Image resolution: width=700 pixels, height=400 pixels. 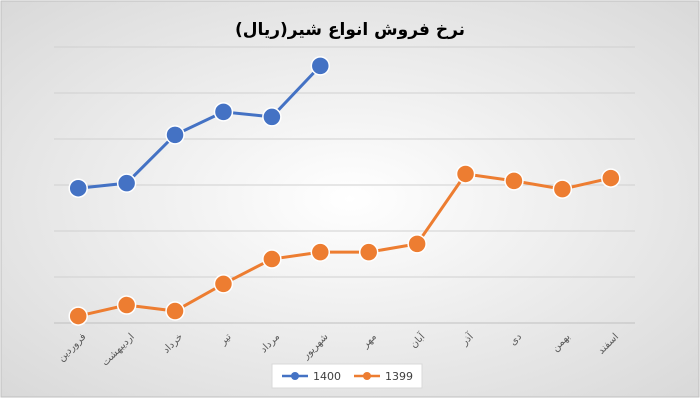 What do you see at coordinates (350, 30) in the screenshot?
I see `chart-title: نرخ فروش انواع شیر(ریال)` at bounding box center [350, 30].